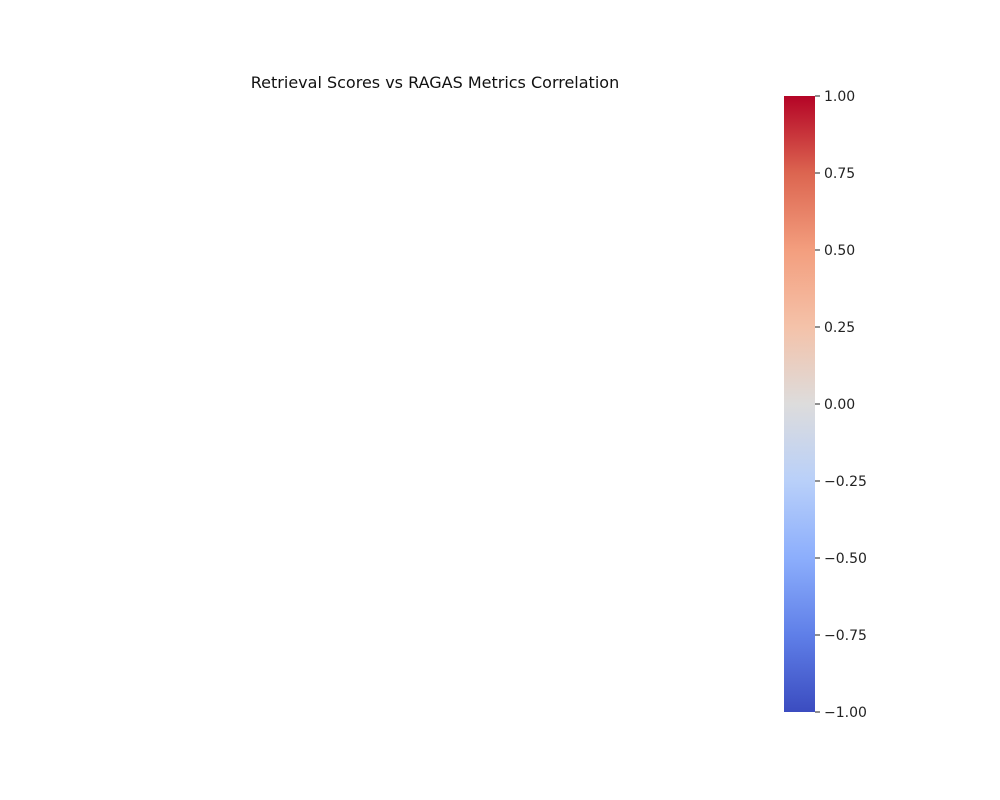 The height and width of the screenshot is (800, 1000). Describe the element at coordinates (845, 482) in the screenshot. I see `colorbar-tick-label: −0.25` at that location.